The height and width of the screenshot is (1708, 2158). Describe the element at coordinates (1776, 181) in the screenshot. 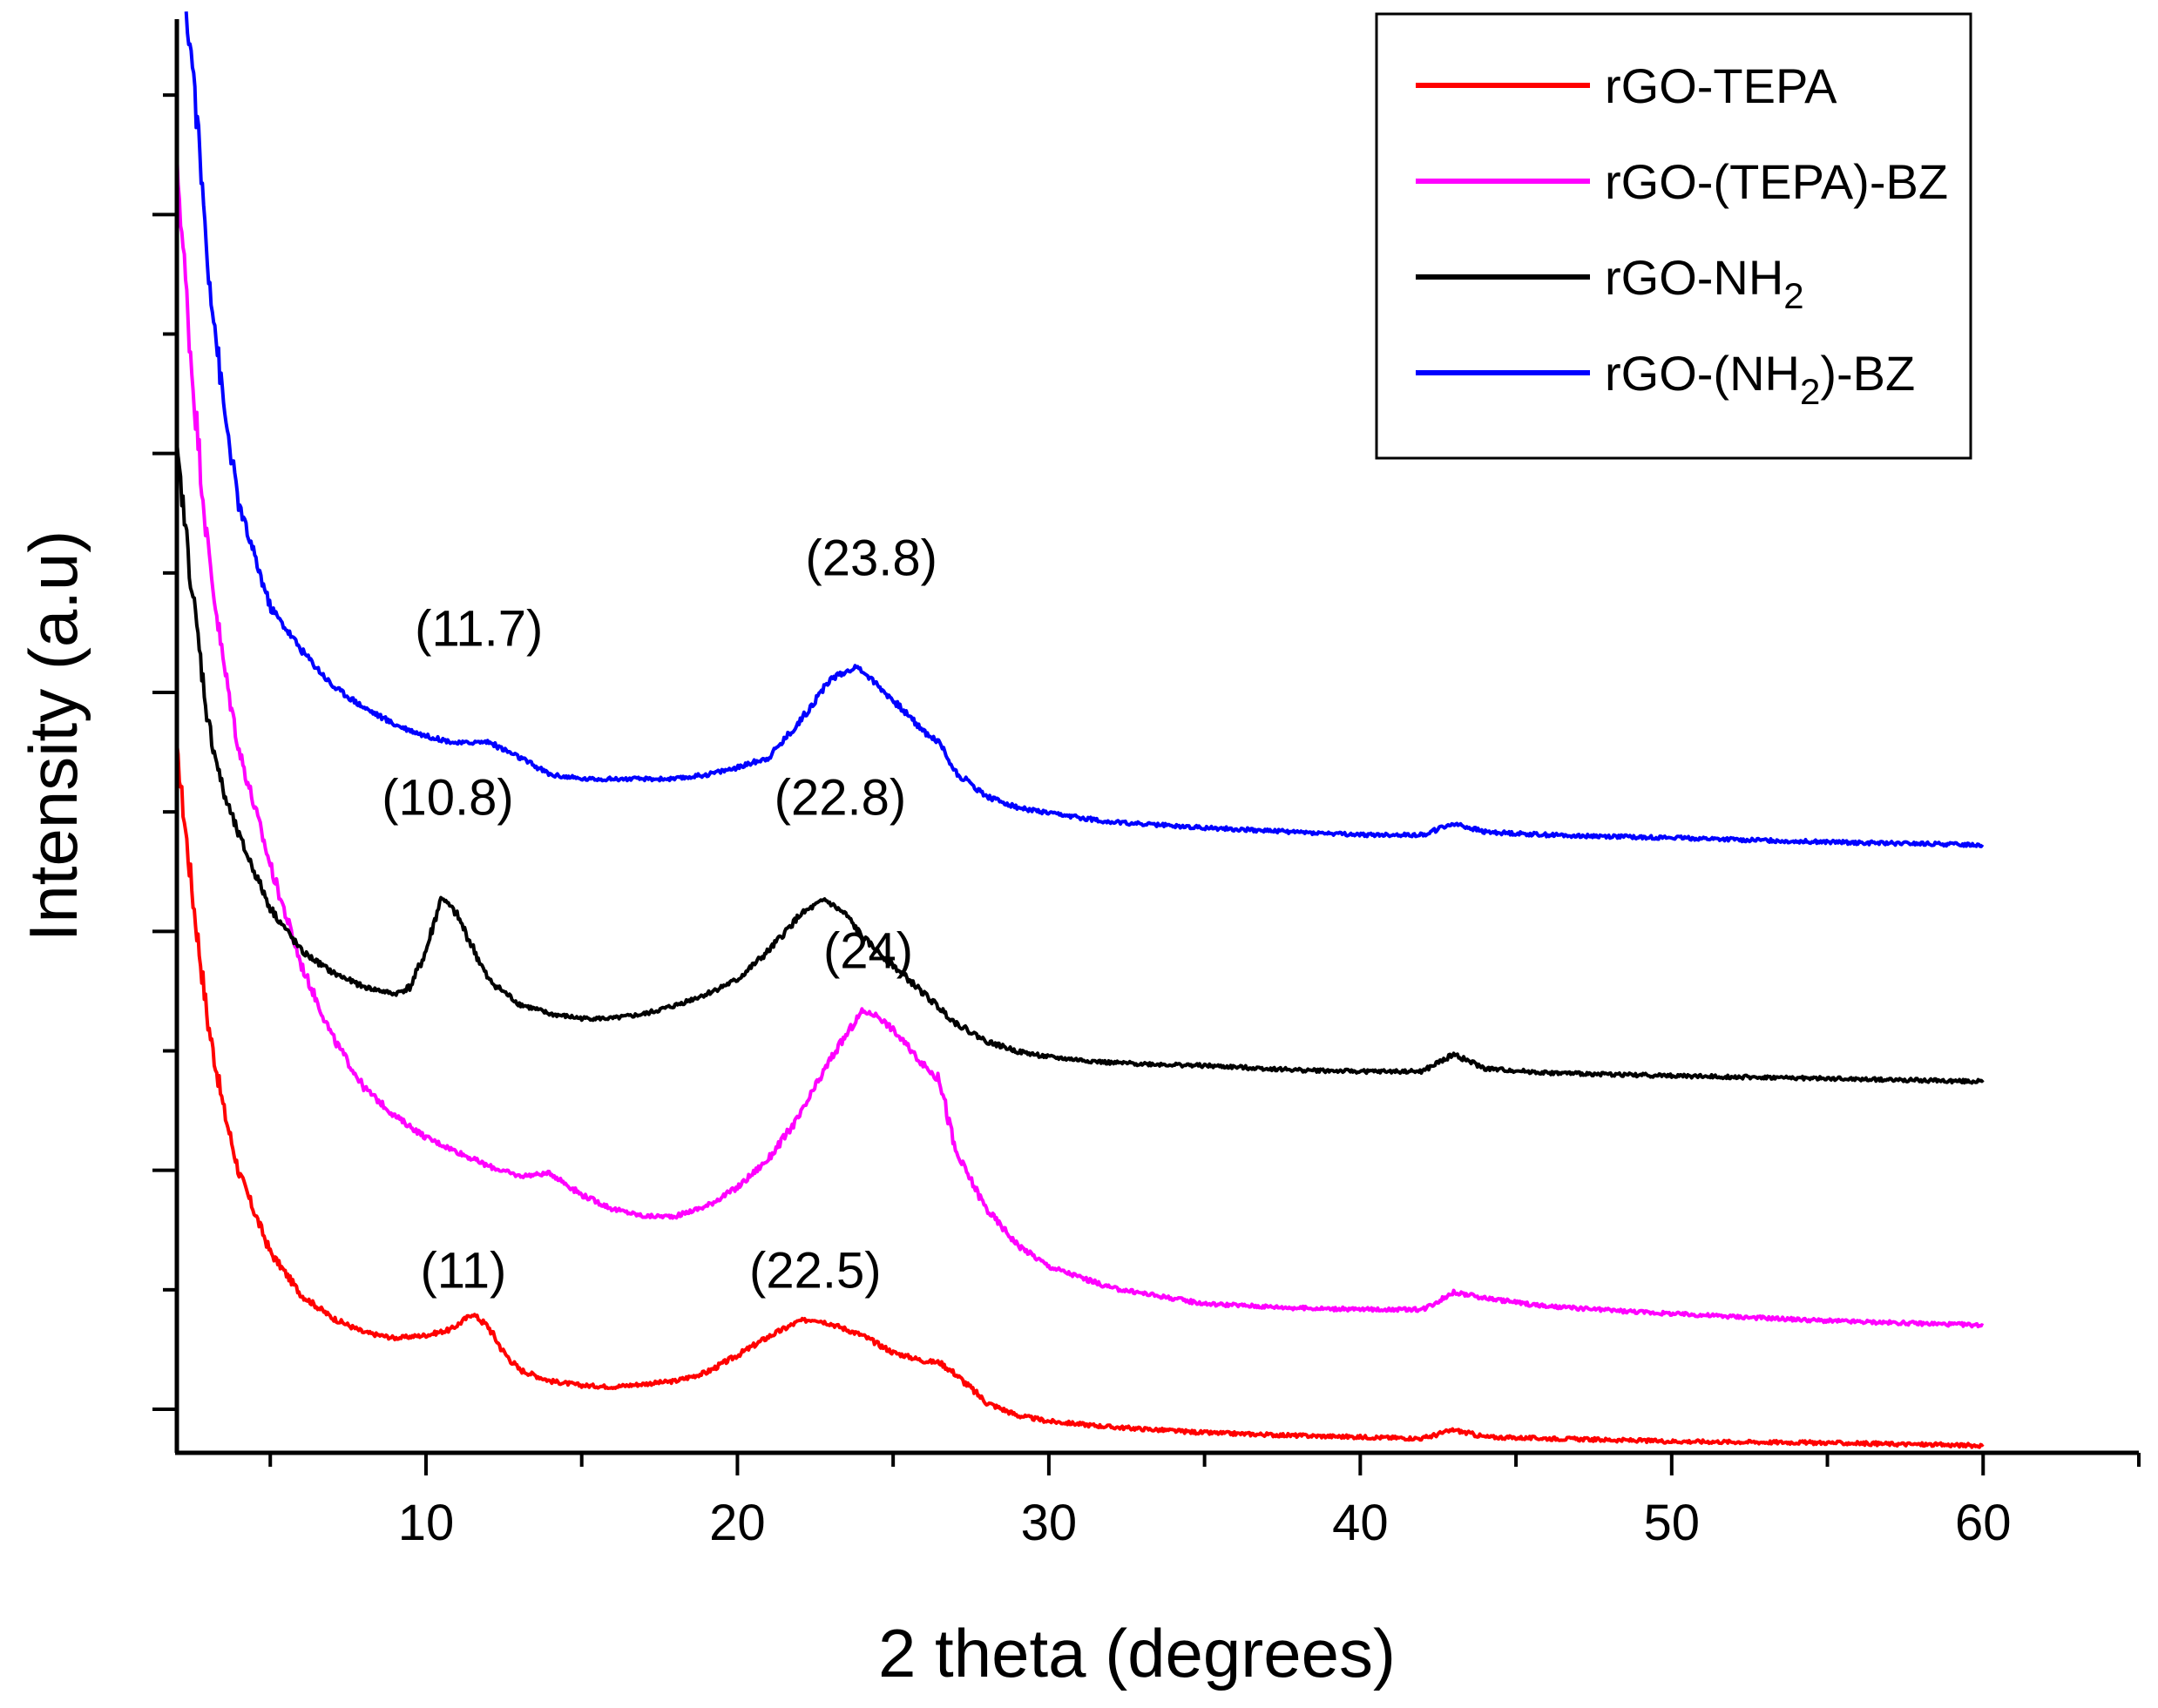

I see `legend-label: rGO-(TEPA)-BZ` at that location.